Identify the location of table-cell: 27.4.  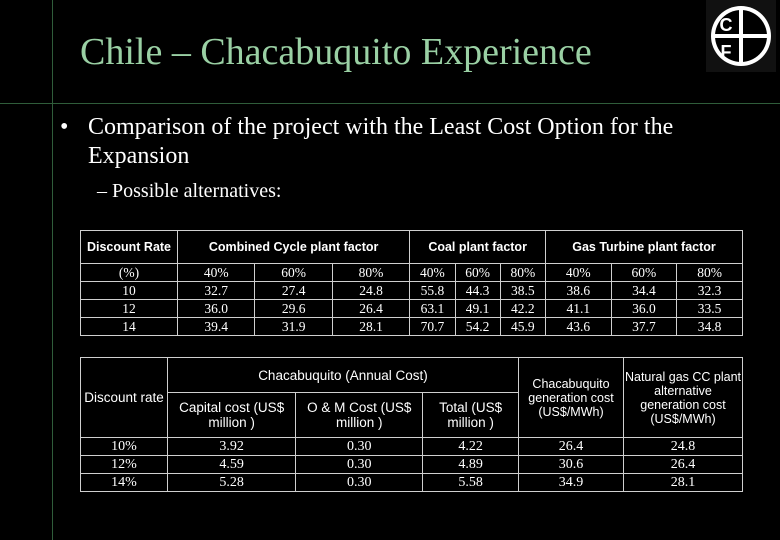
(293, 290).